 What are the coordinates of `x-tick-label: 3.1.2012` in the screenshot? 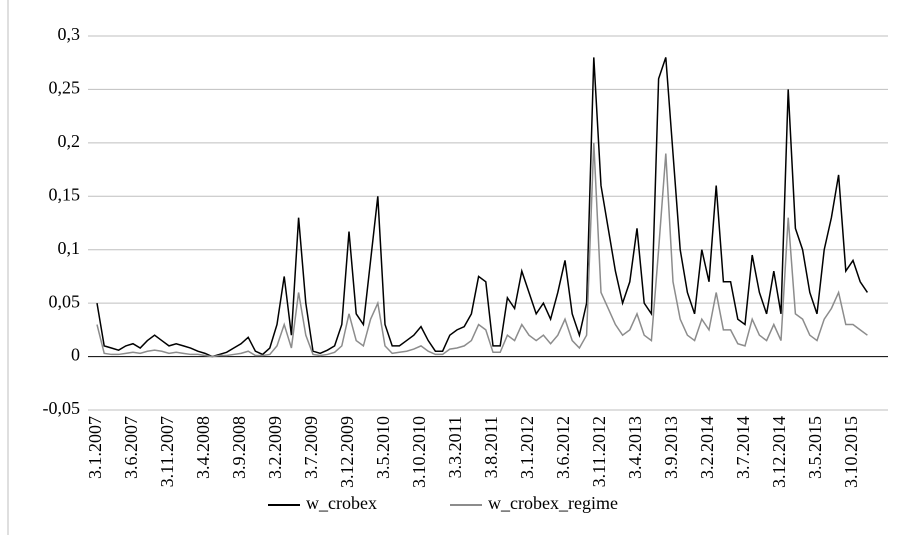 It's located at (527, 447).